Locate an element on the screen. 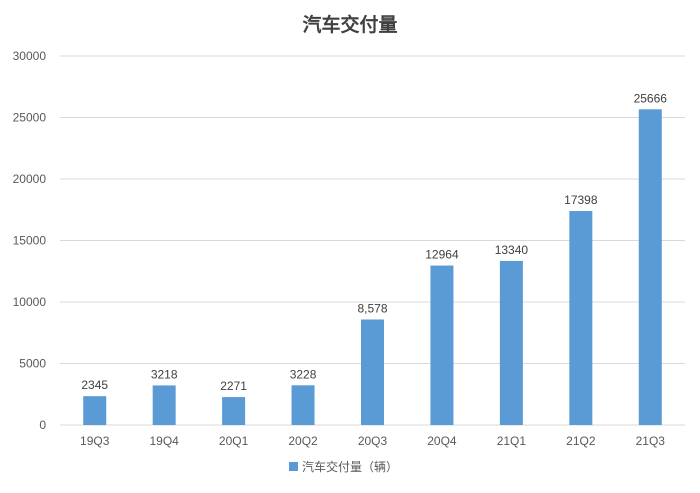  data-label: 13340 is located at coordinates (512, 250).